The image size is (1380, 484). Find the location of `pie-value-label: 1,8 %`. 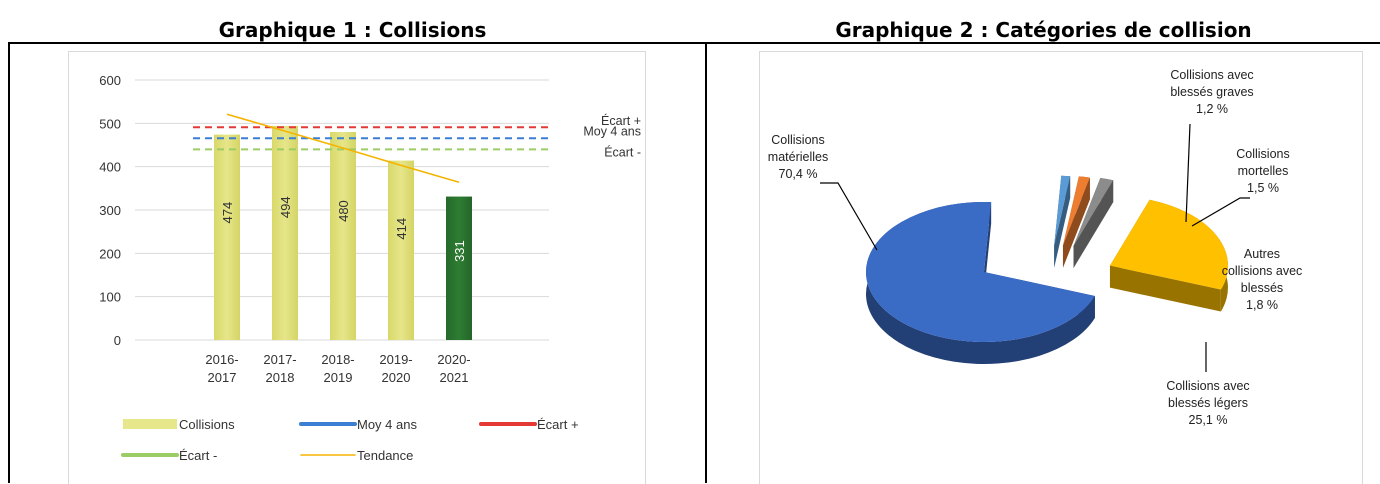

pie-value-label: 1,8 % is located at coordinates (1262, 305).